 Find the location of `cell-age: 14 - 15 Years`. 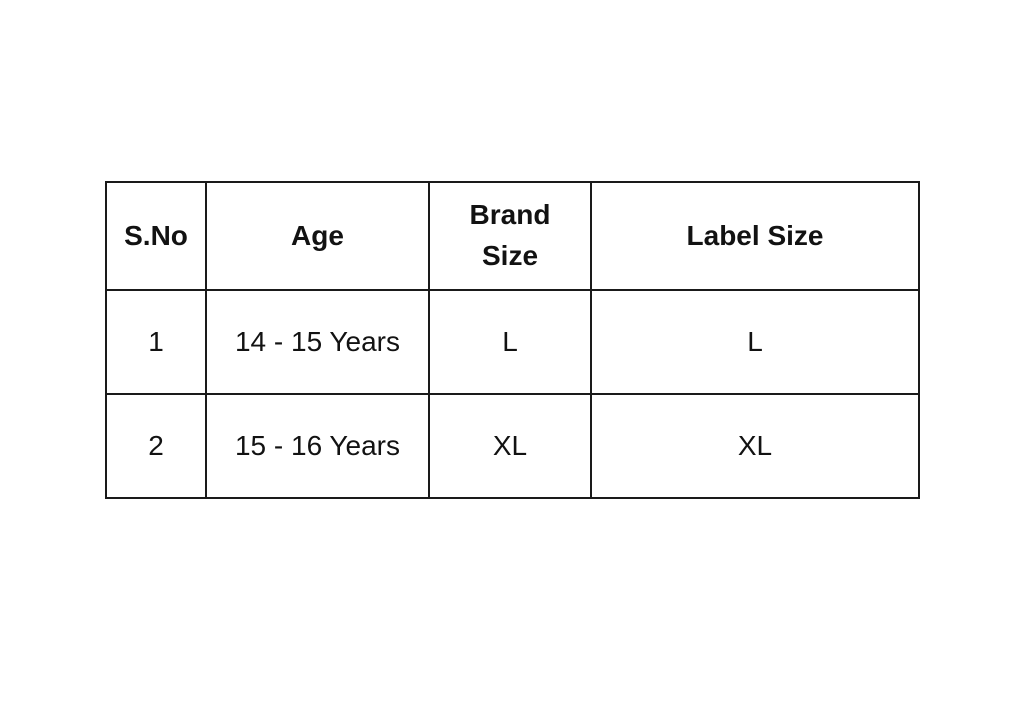

cell-age: 14 - 15 Years is located at coordinates (317, 342).